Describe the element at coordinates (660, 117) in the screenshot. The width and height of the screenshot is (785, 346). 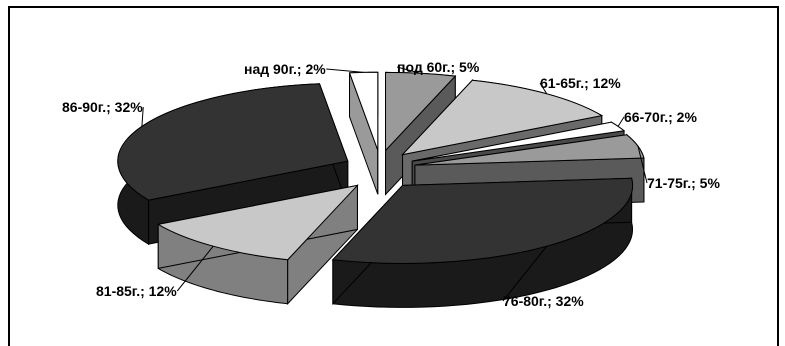
I see `label-66-70: 66-70г.; 2%` at that location.